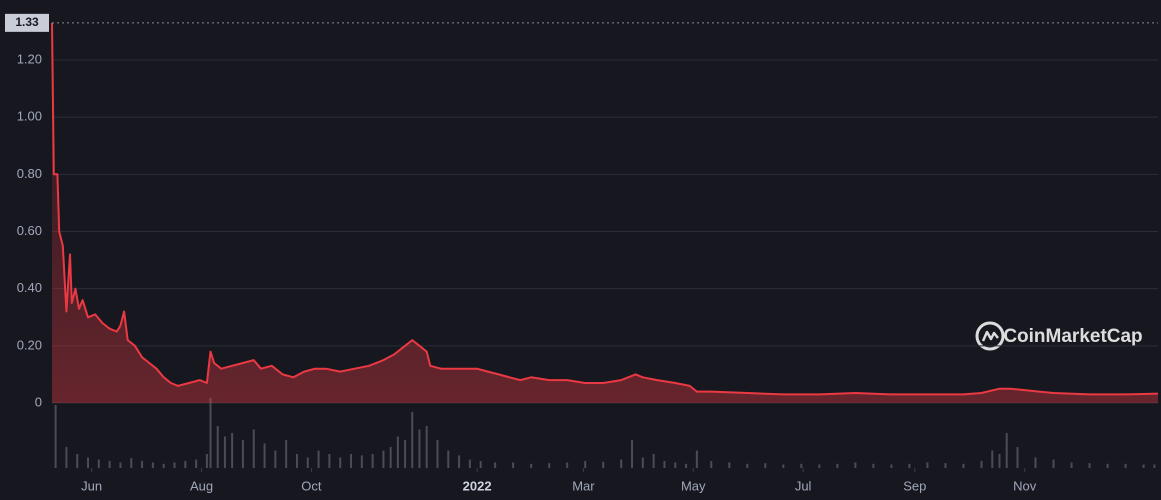 This screenshot has width=1161, height=500. Describe the element at coordinates (29, 344) in the screenshot. I see `y-tick-label: 0.20` at that location.